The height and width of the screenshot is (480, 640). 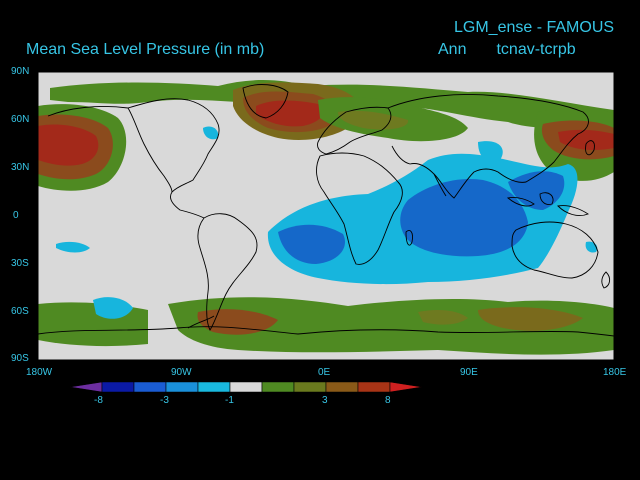 What do you see at coordinates (20, 311) in the screenshot?
I see `lat-label-60s: 60S` at bounding box center [20, 311].